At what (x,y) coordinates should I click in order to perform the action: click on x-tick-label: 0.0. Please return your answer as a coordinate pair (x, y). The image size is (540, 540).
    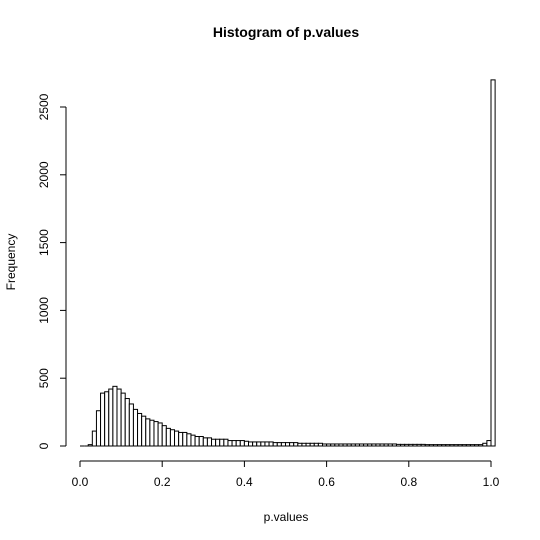
    Looking at the image, I should click on (80, 482).